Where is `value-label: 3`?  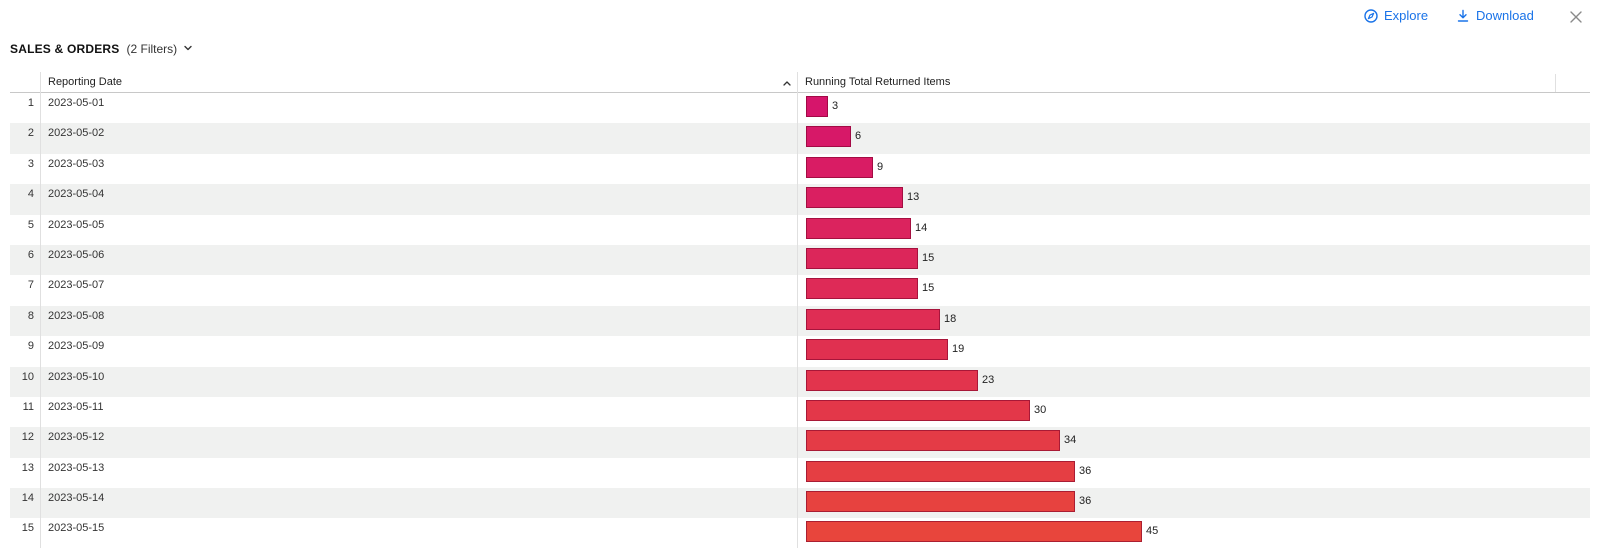 value-label: 3 is located at coordinates (835, 106).